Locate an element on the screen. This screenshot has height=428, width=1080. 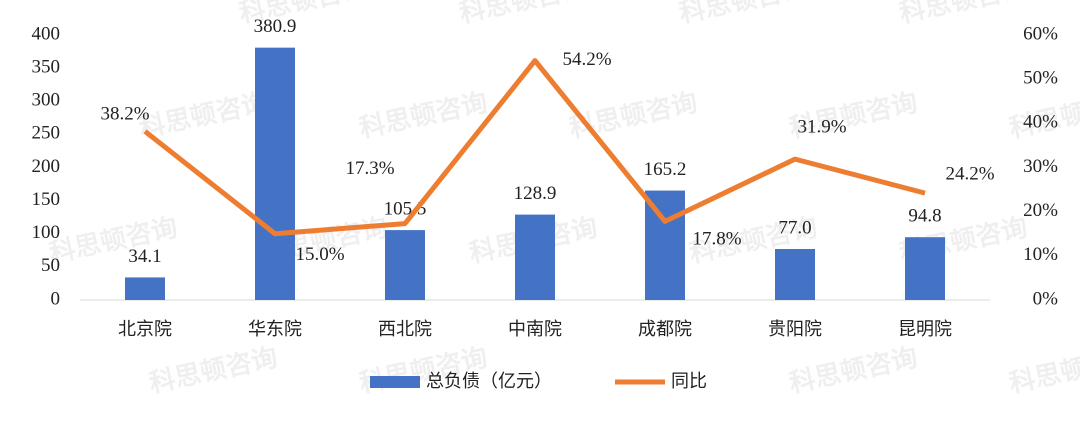
data-label: 105.5 is located at coordinates (405, 208).